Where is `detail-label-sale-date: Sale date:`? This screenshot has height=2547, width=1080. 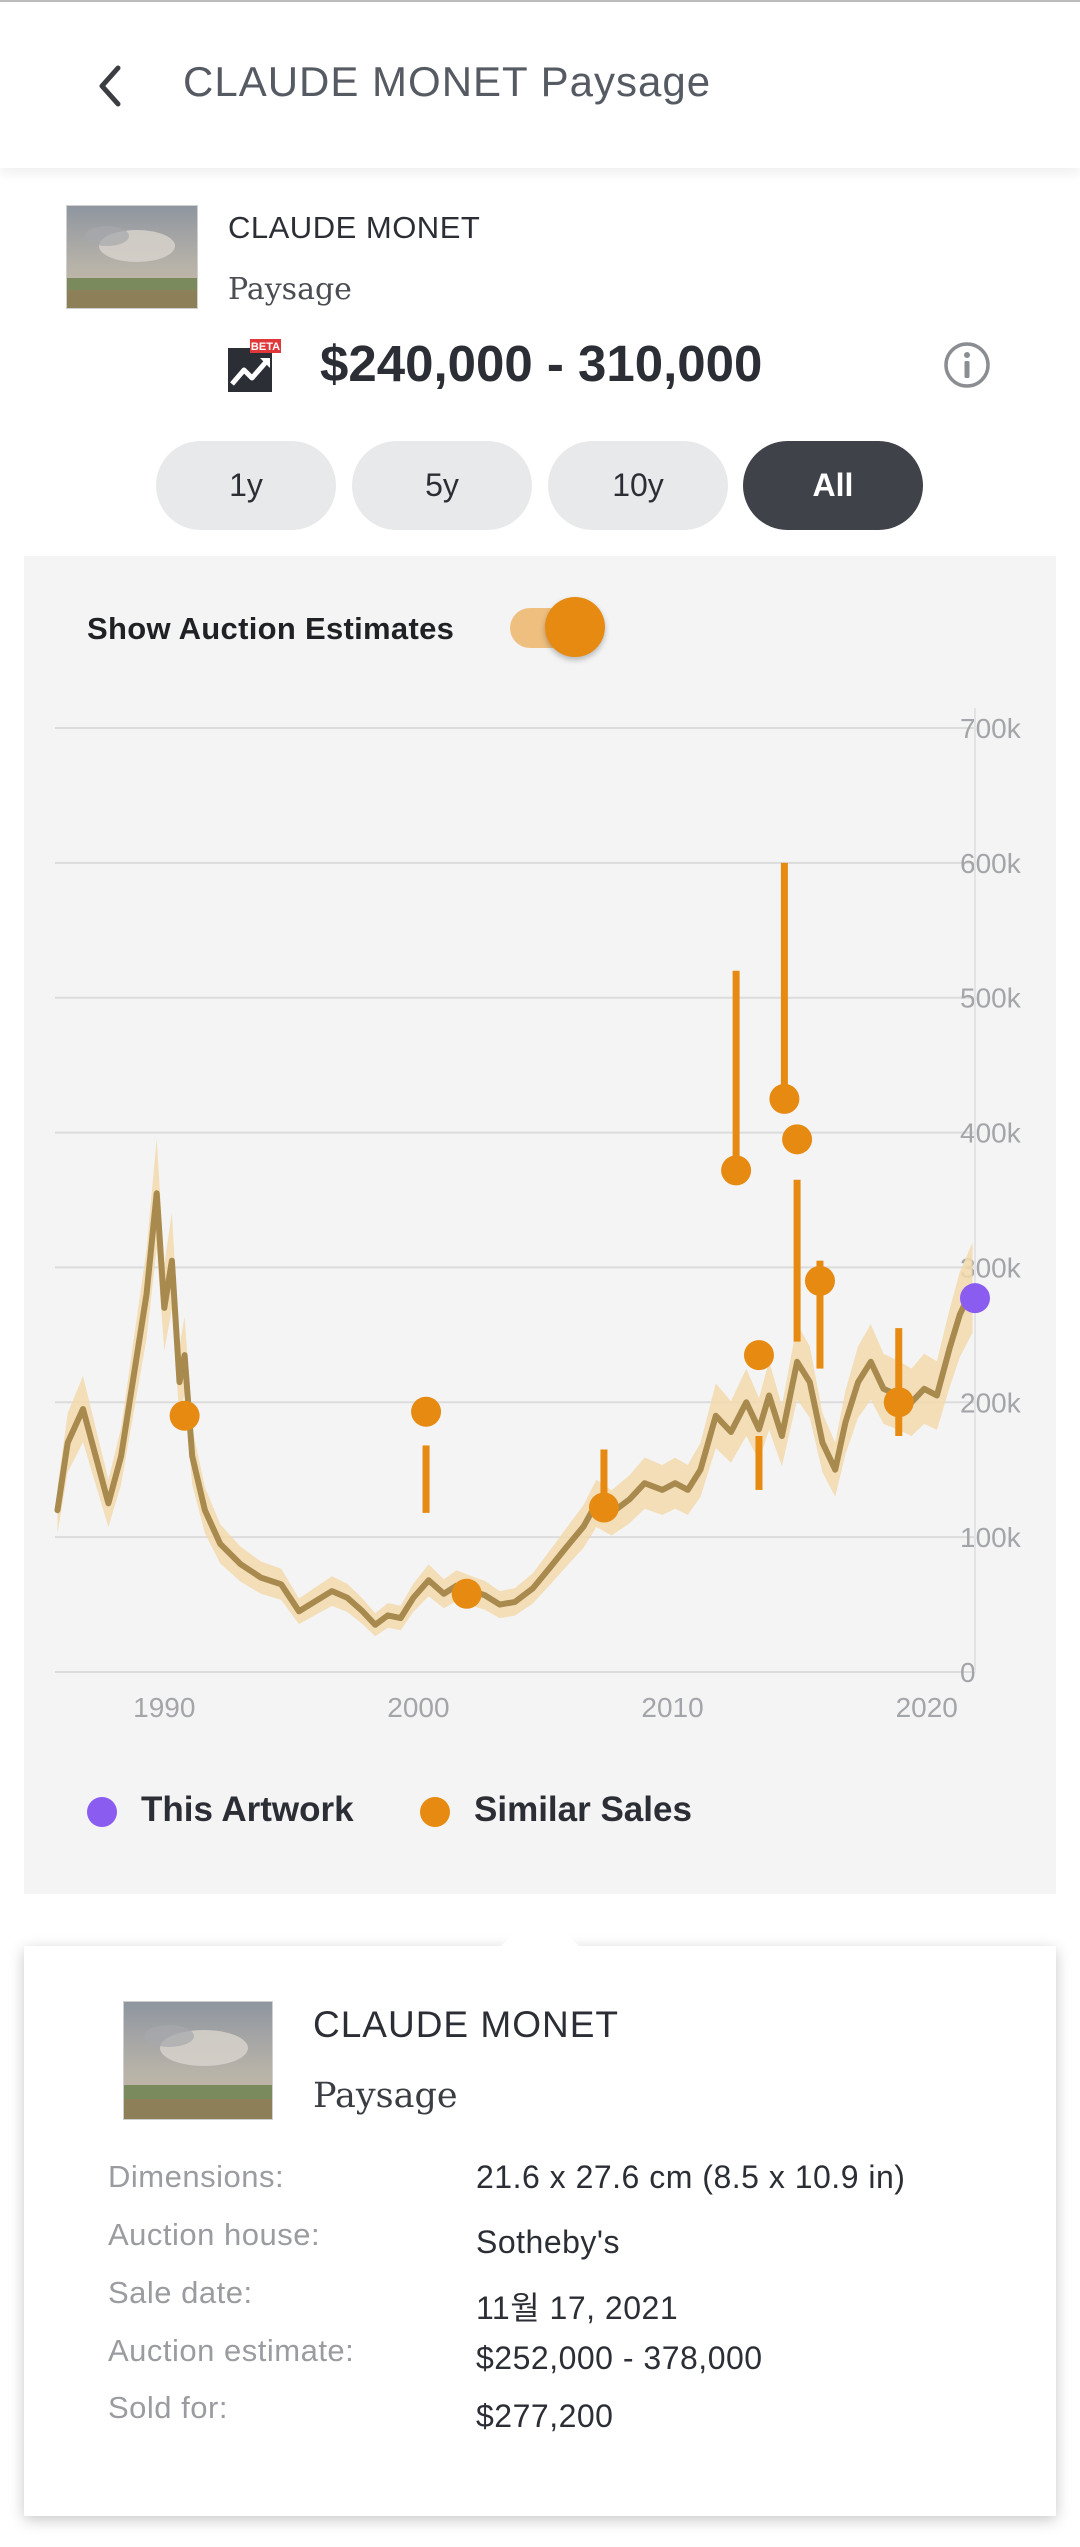 detail-label-sale-date: Sale date: is located at coordinates (180, 2292).